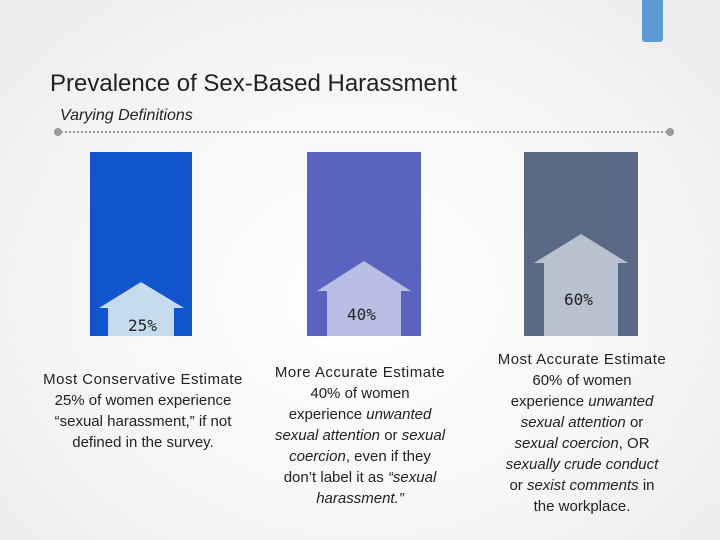  What do you see at coordinates (423, 435) in the screenshot?
I see `desc-emphasis: sexual` at bounding box center [423, 435].